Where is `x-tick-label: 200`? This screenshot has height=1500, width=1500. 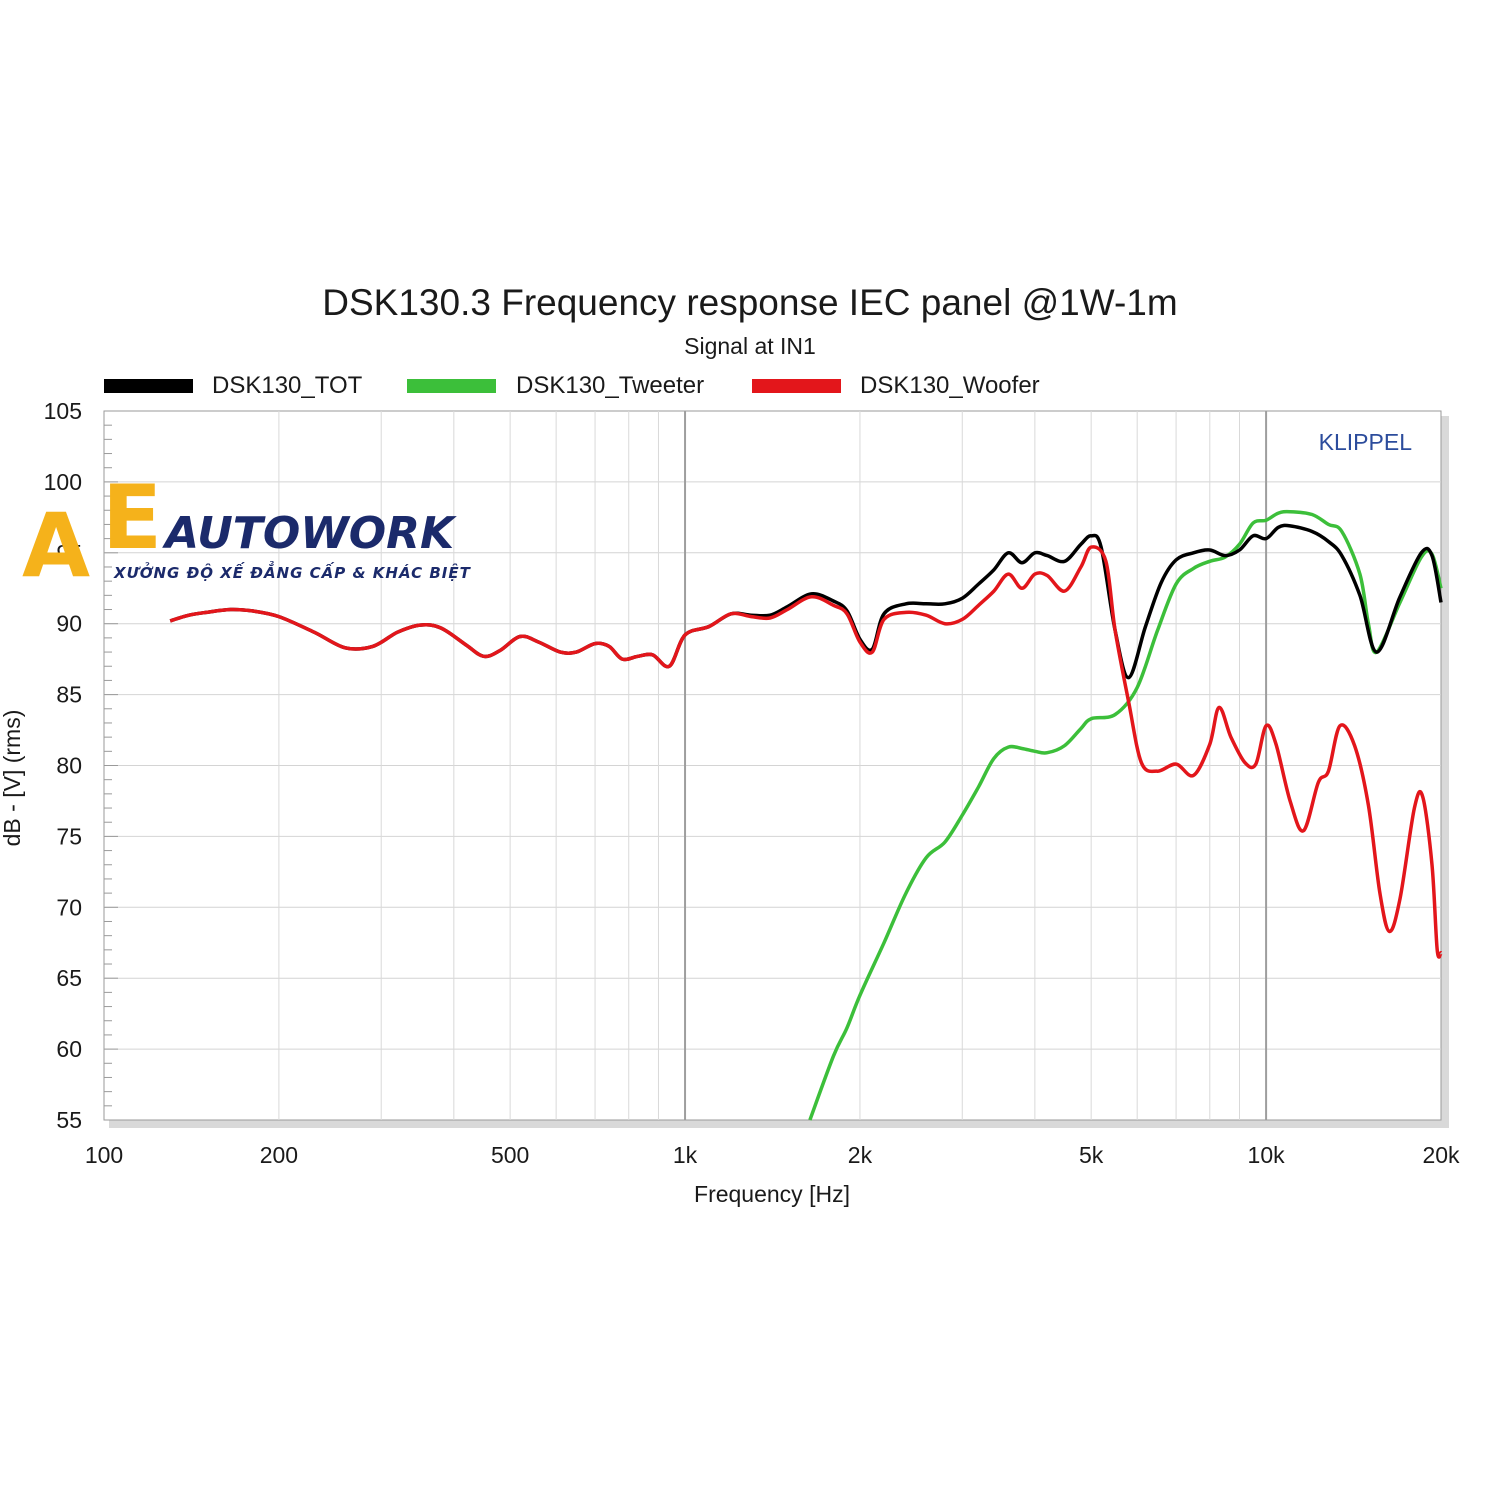 x-tick-label: 200 is located at coordinates (279, 1155).